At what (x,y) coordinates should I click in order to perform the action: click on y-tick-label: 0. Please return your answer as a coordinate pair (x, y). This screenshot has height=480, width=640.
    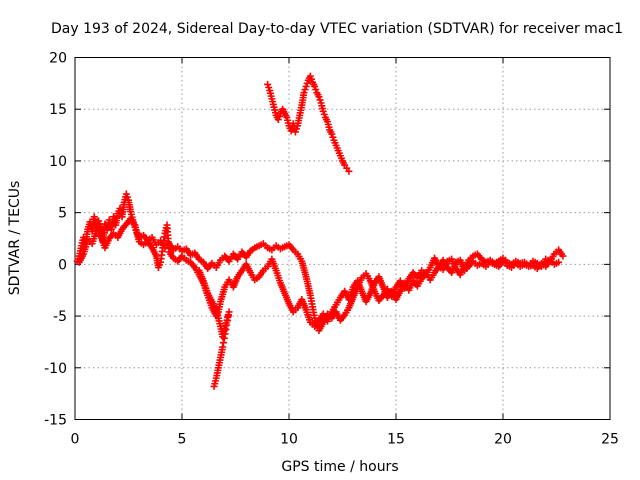
    Looking at the image, I should click on (62, 265).